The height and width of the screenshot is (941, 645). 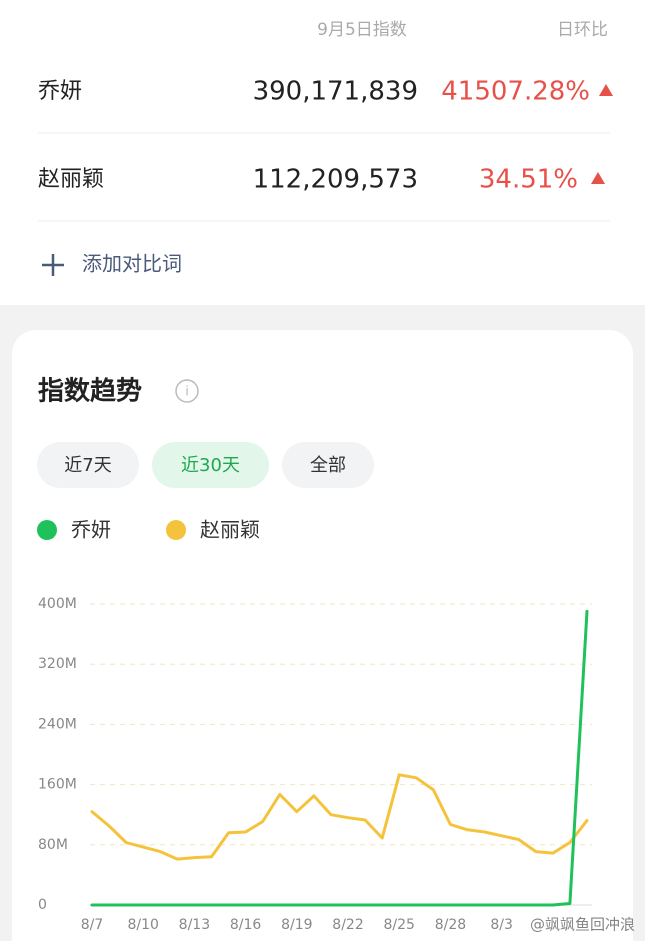 What do you see at coordinates (501, 925) in the screenshot?
I see `x-tick-label: 8/3` at bounding box center [501, 925].